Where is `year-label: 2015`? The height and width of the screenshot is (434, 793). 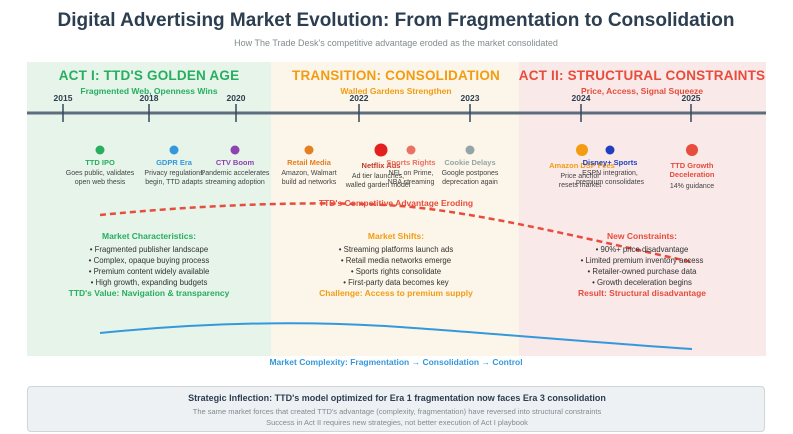
year-label: 2015 is located at coordinates (63, 98).